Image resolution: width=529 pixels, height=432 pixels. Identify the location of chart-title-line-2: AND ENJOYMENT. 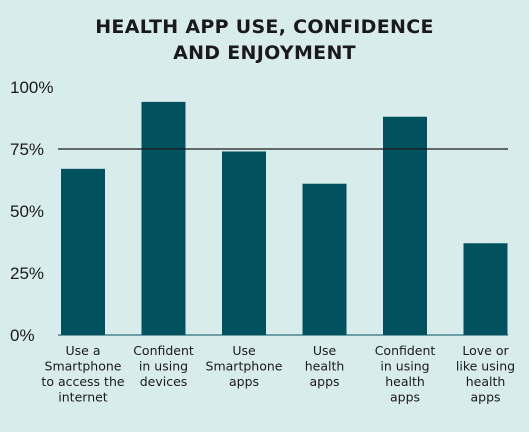
(264, 53).